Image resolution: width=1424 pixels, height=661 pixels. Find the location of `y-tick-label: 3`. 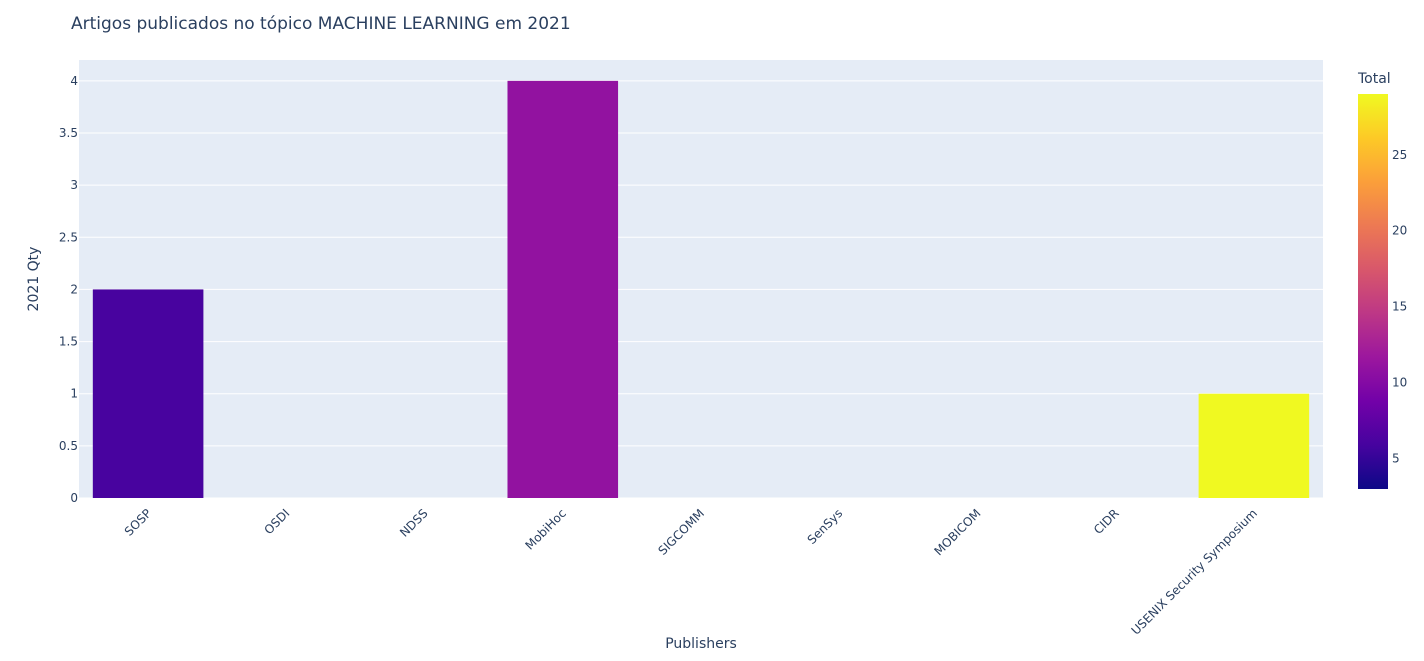

y-tick-label: 3 is located at coordinates (74, 185).